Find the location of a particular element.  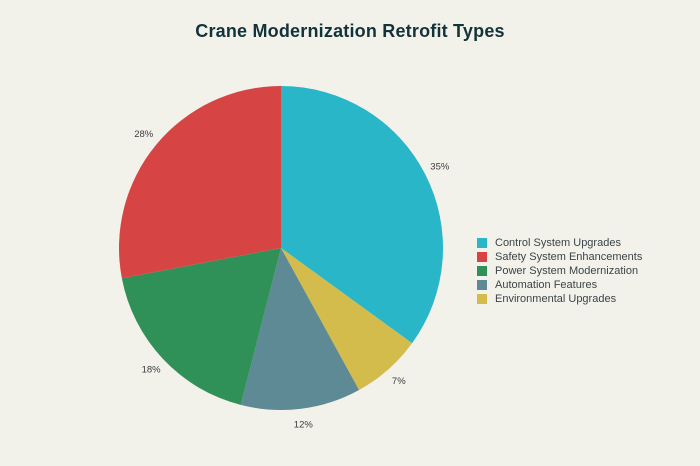

legend-item-1: Safety System Enhancements is located at coordinates (560, 256).